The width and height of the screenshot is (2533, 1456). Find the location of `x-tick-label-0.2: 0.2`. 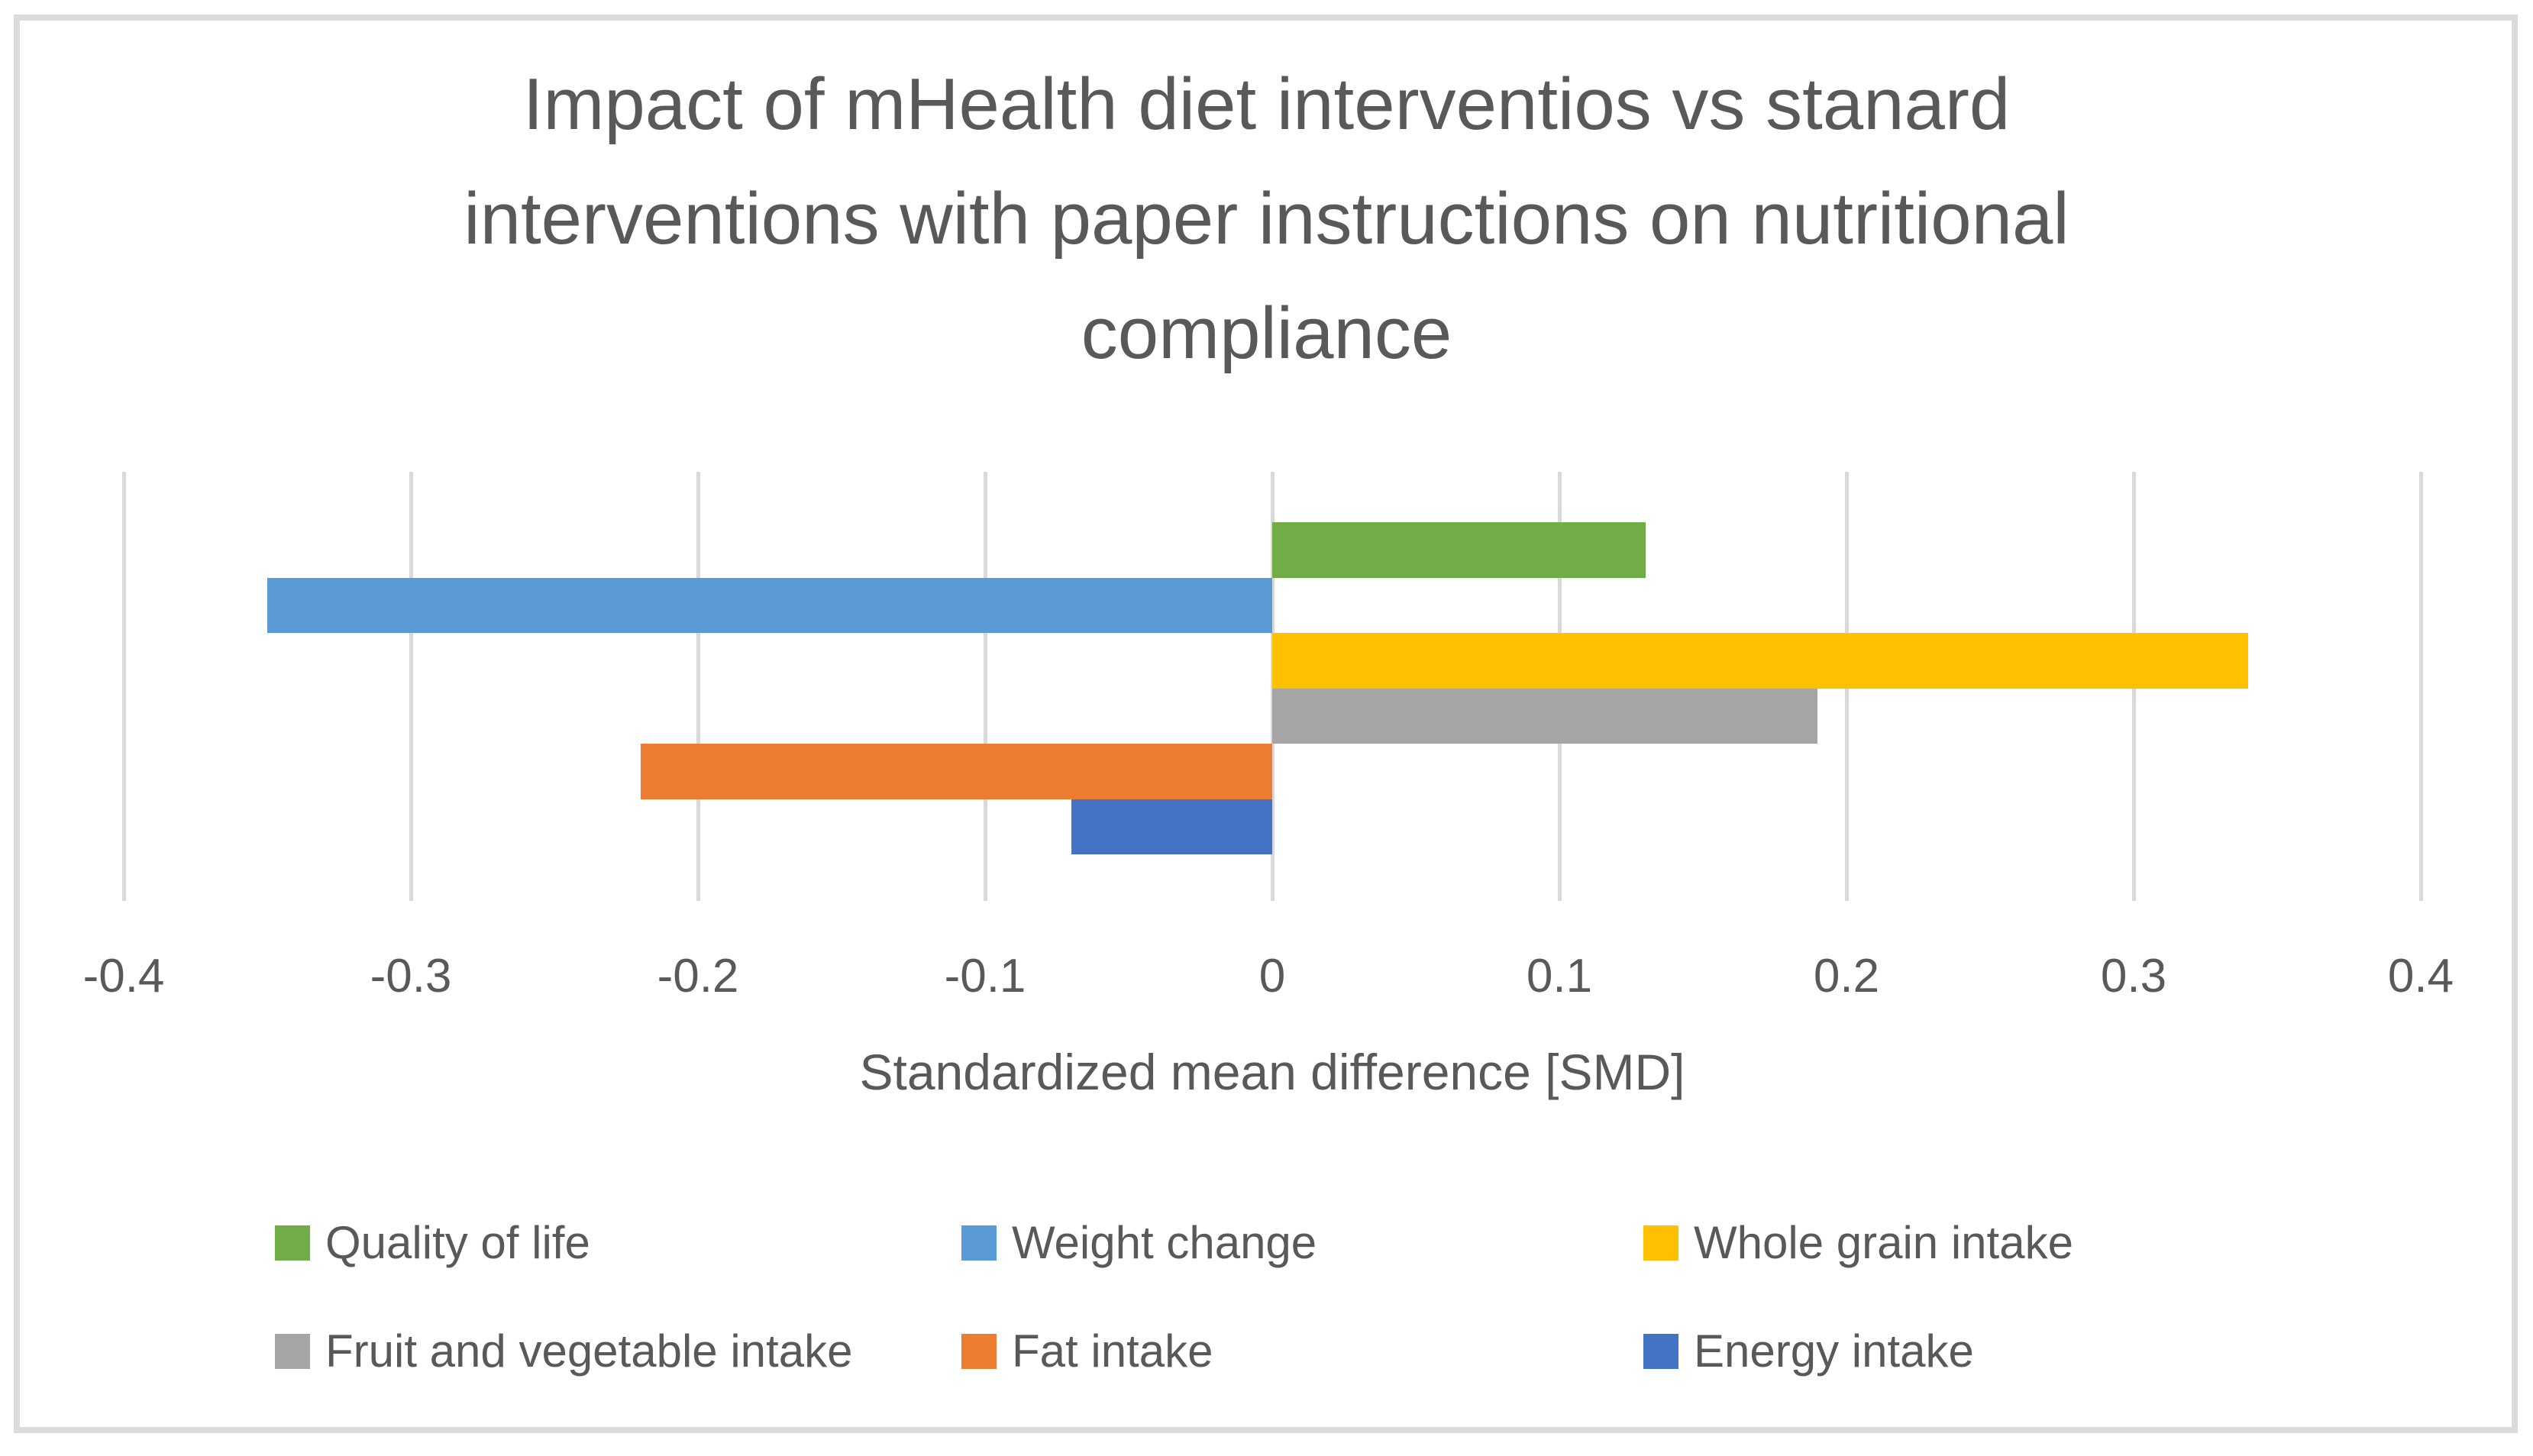

x-tick-label-0.2: 0.2 is located at coordinates (1846, 976).